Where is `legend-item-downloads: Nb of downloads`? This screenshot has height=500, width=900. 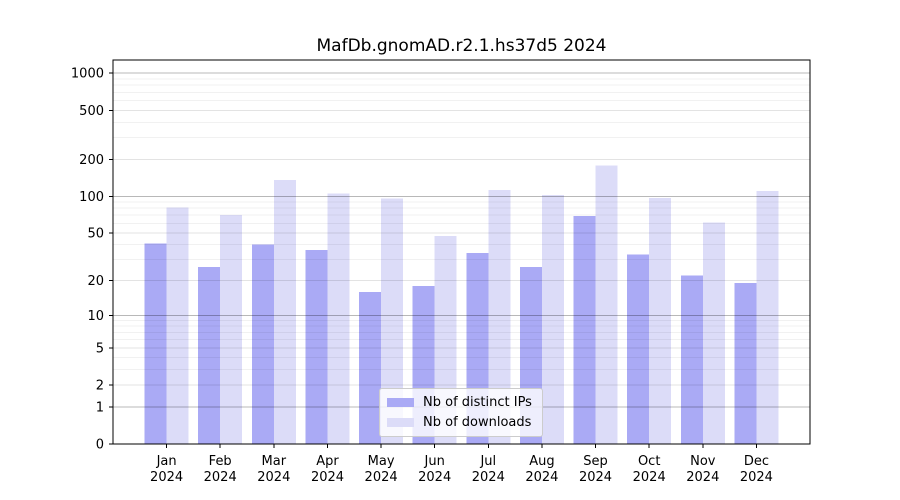 legend-item-downloads: Nb of downloads is located at coordinates (460, 423).